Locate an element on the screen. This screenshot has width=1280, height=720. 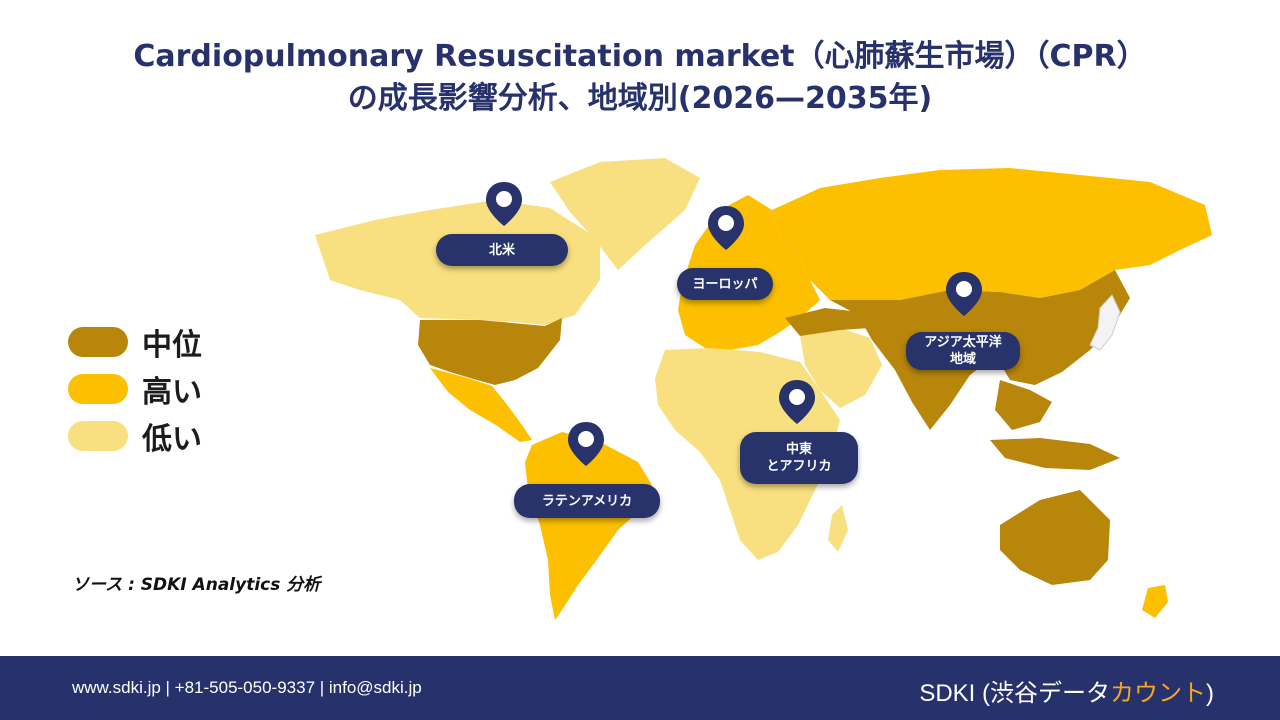
legend-label-low: 低い is located at coordinates (172, 439).